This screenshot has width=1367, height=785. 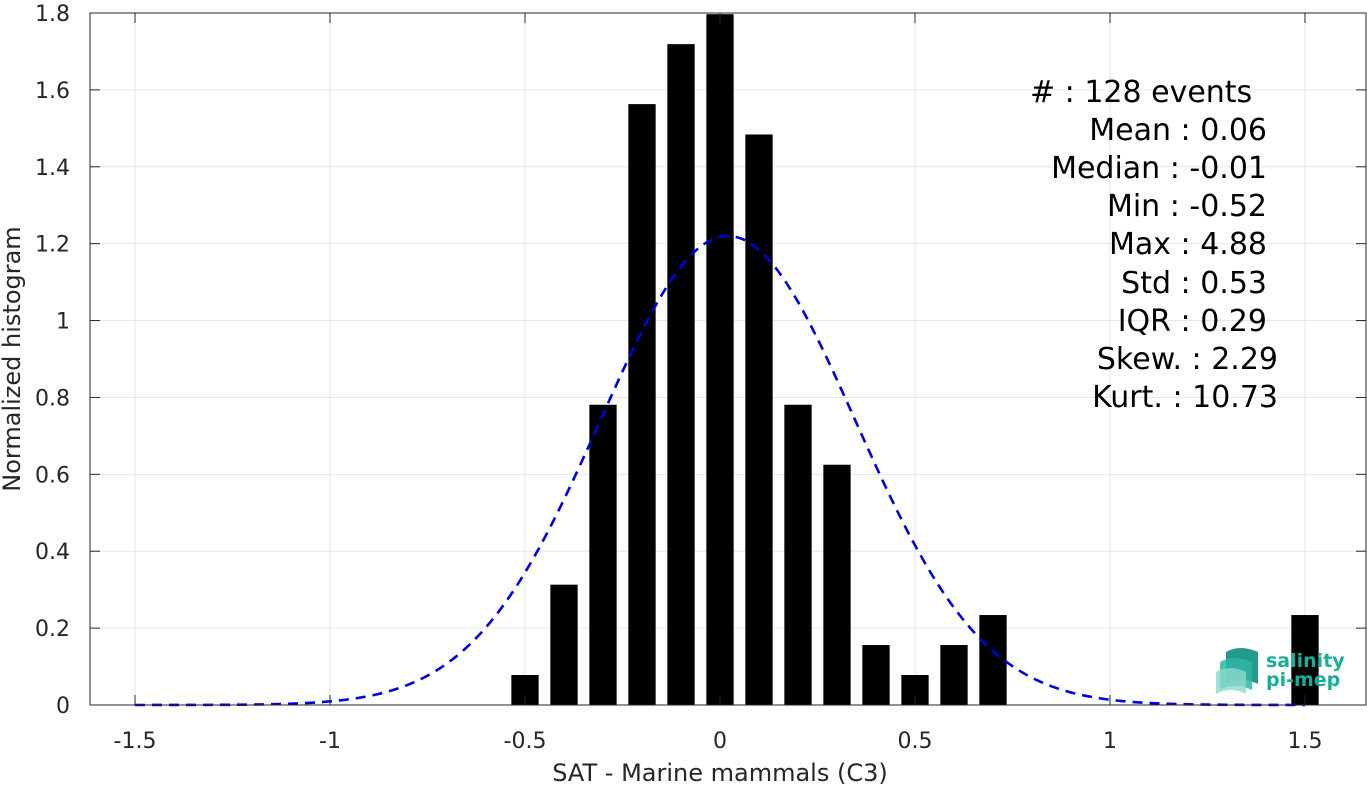 I want to click on stat-std: Std : 0.53, so click(x=1194, y=283).